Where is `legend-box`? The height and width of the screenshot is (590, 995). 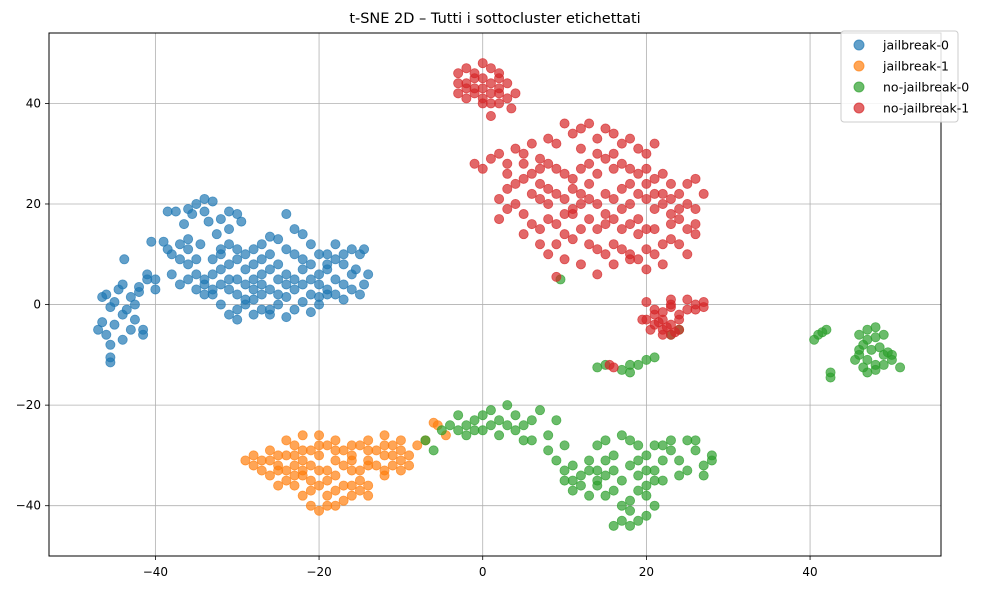
legend-box is located at coordinates (899, 76).